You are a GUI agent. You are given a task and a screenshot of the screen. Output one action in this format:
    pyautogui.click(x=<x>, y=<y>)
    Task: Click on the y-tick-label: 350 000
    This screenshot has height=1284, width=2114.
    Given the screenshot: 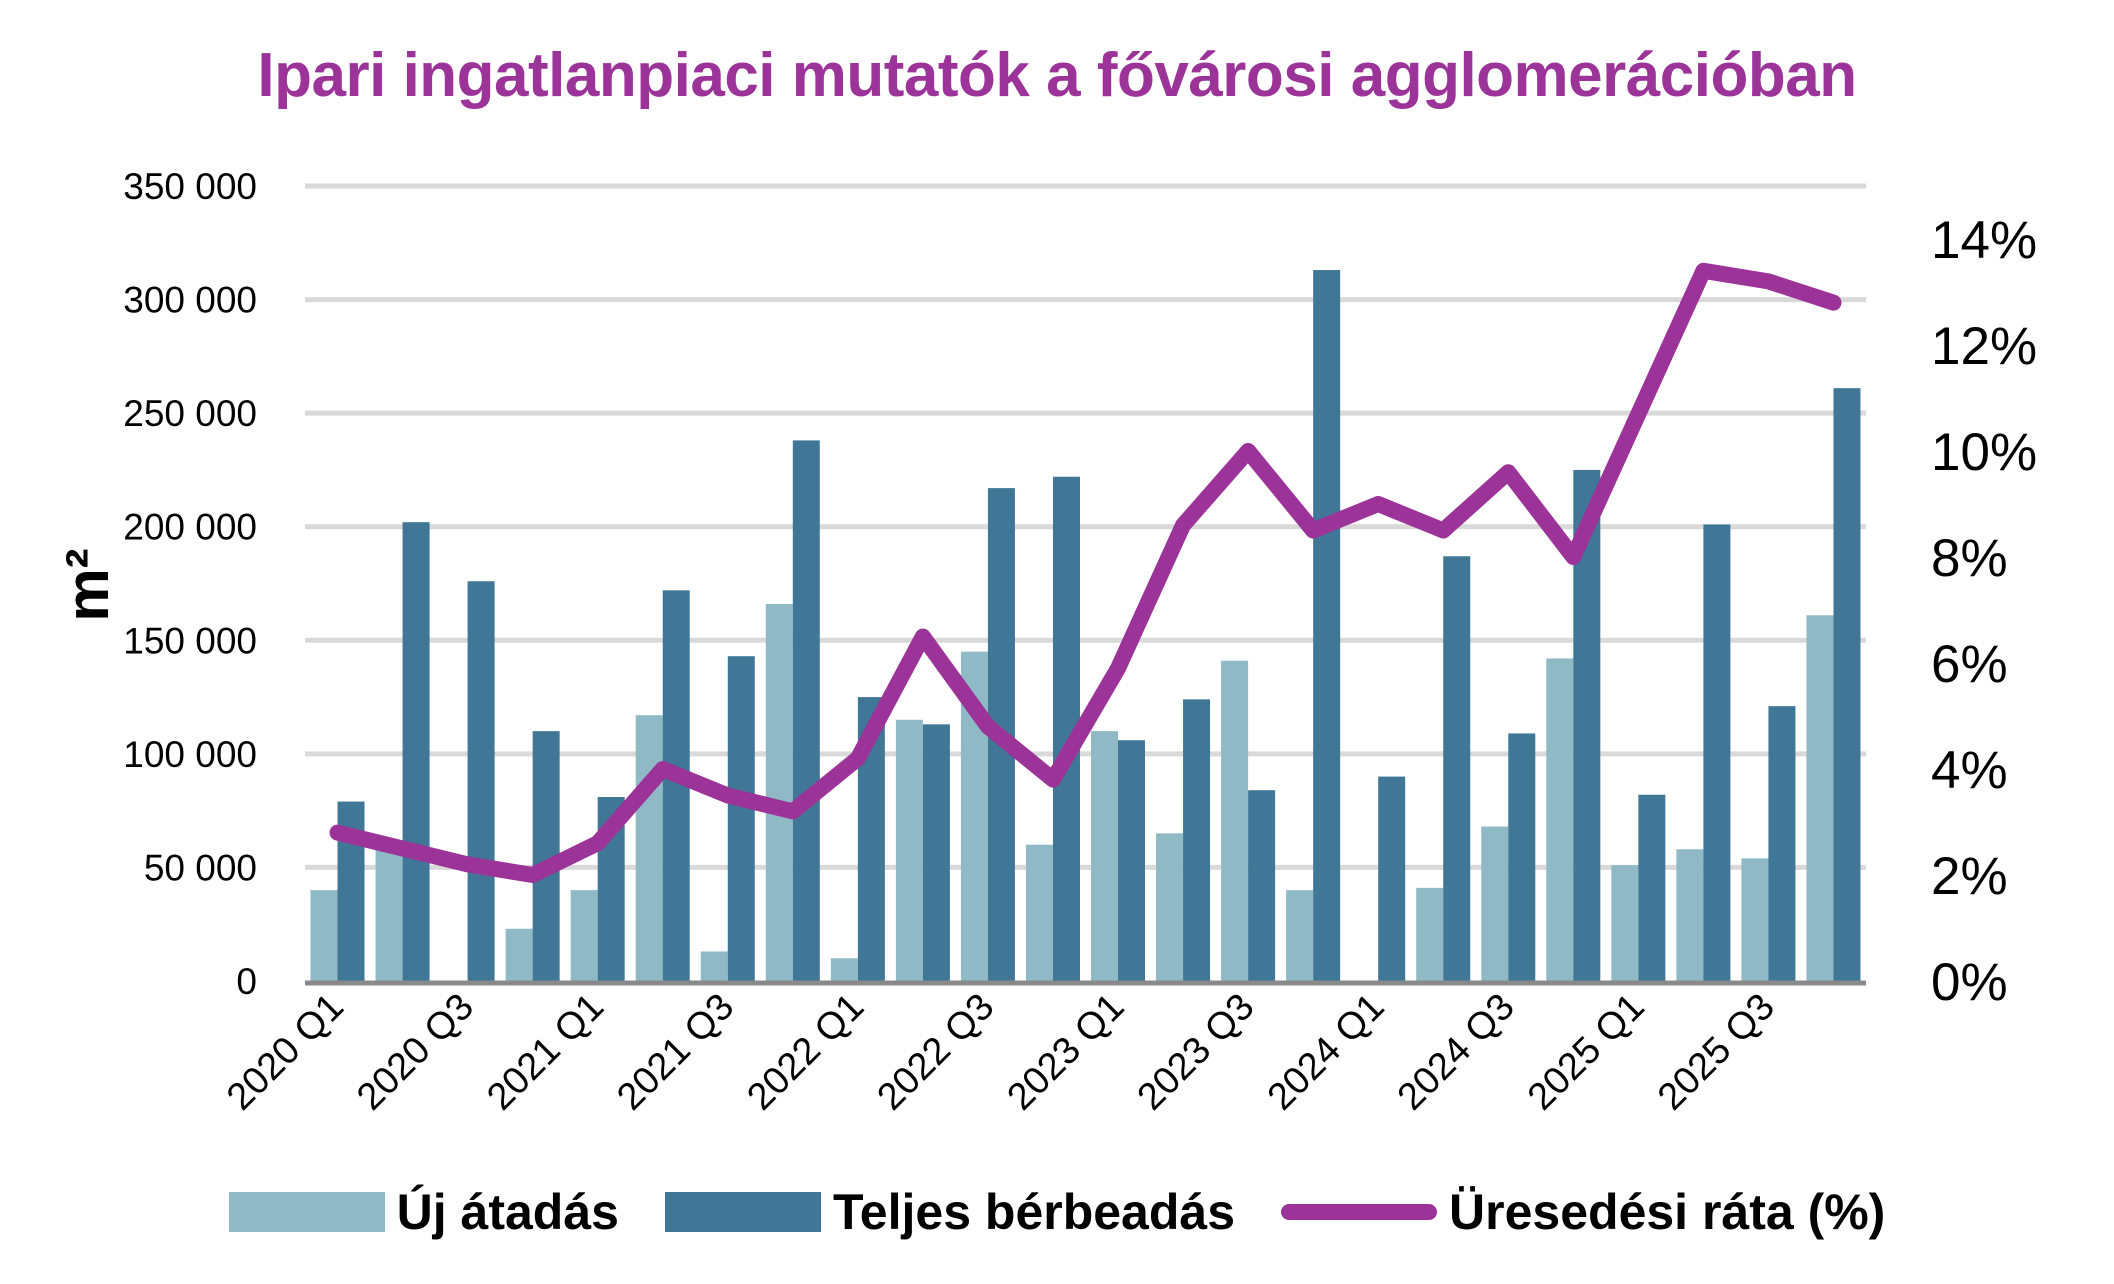 What is the action you would take?
    pyautogui.click(x=190, y=186)
    